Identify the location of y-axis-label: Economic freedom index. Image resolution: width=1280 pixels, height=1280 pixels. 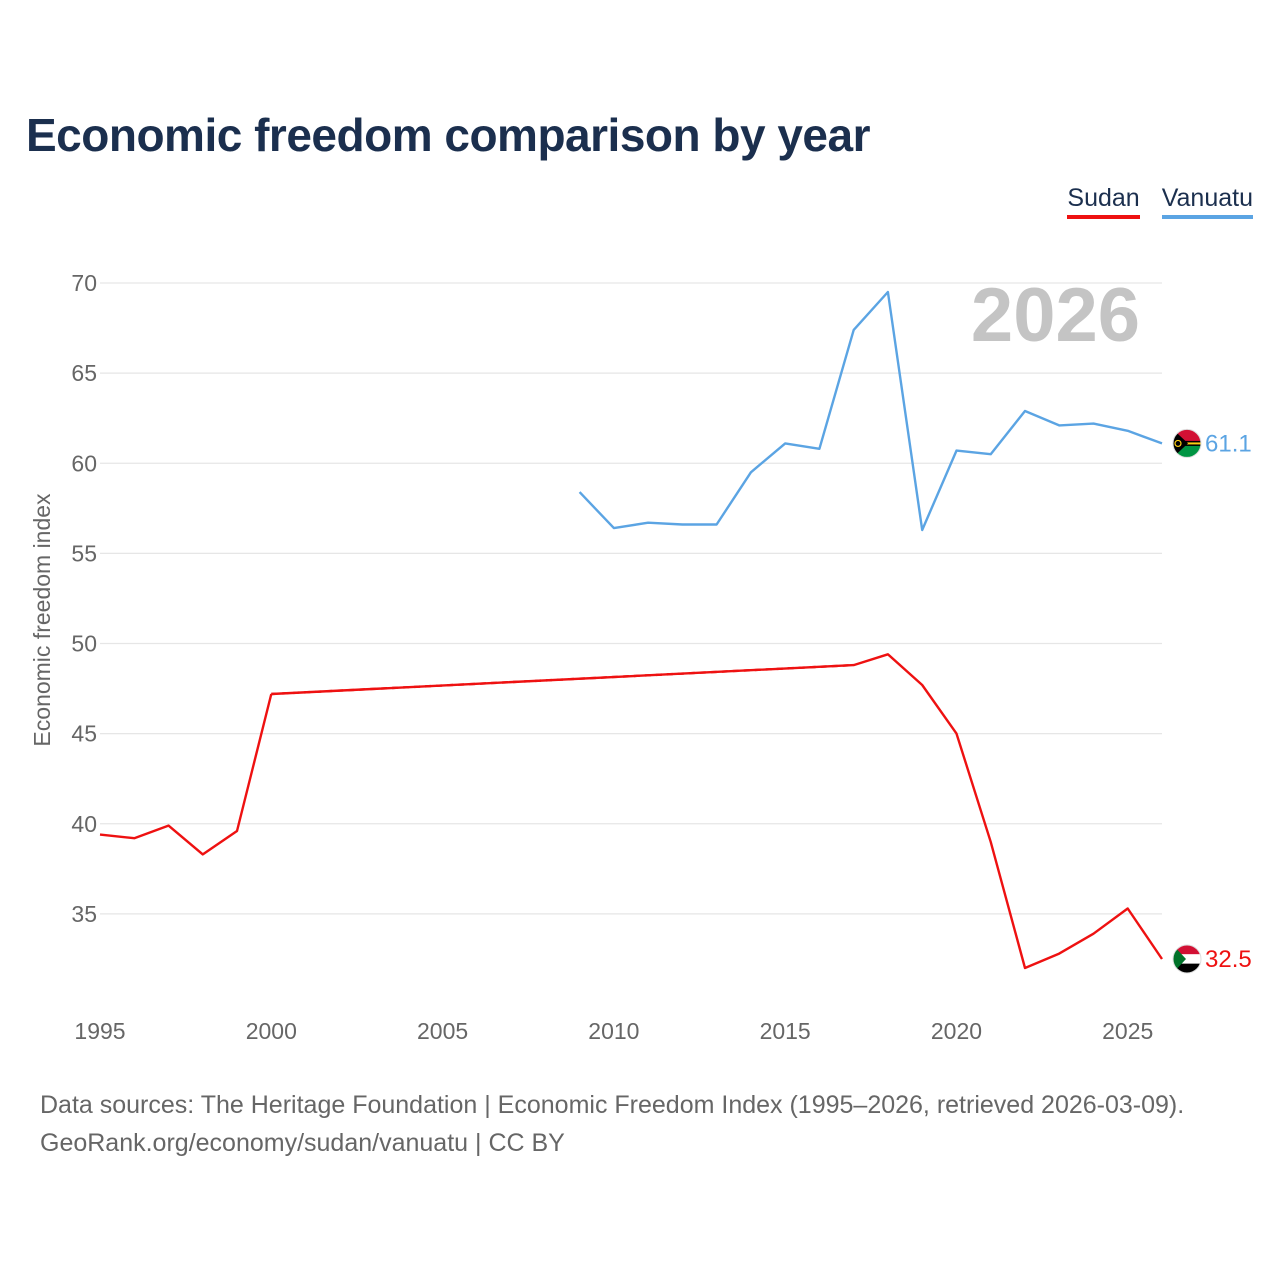
(42, 620).